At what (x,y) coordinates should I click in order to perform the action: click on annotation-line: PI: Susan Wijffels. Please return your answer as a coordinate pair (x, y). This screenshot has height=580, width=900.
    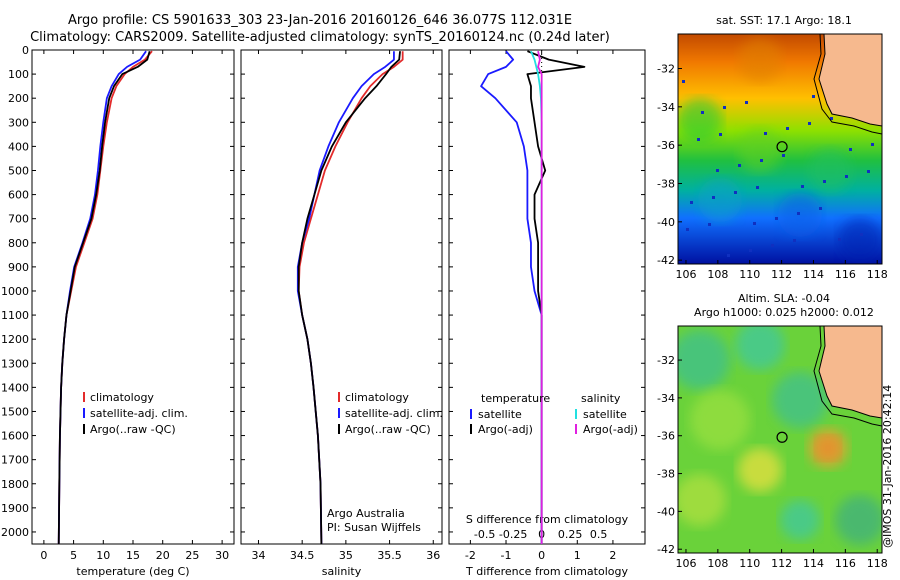
    Looking at the image, I should click on (374, 527).